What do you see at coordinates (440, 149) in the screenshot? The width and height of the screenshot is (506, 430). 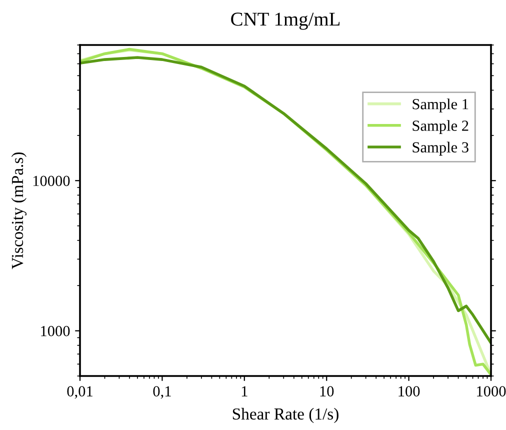 I see `legend-label: Sample 3` at bounding box center [440, 149].